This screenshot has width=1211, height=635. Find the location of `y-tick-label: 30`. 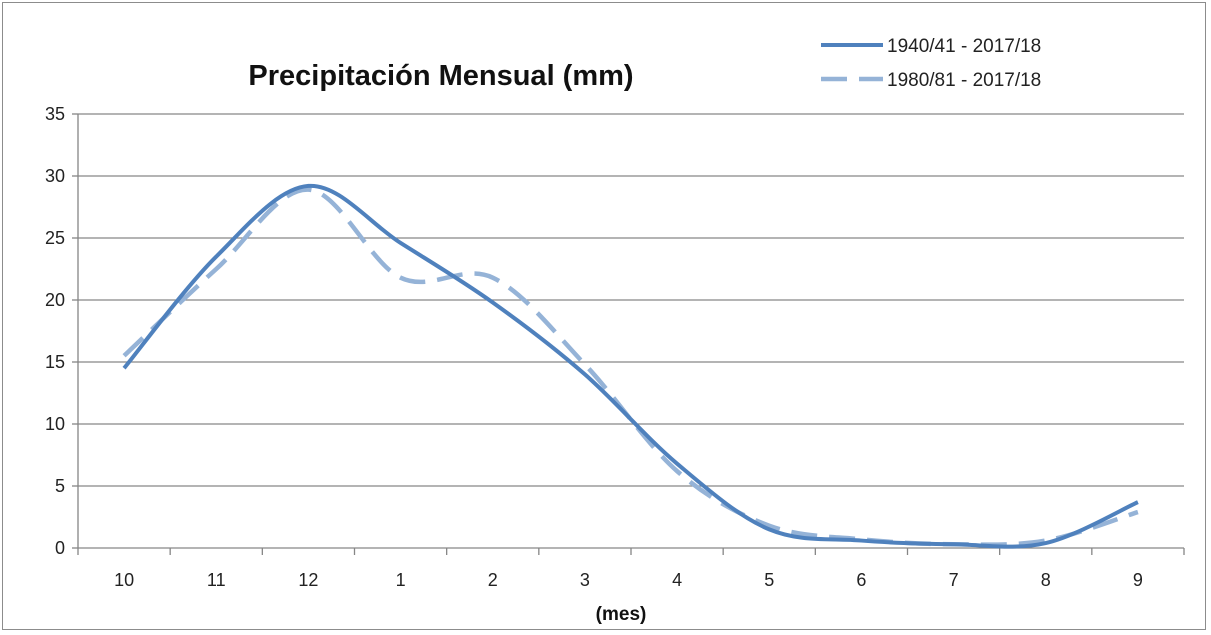

y-tick-label: 30 is located at coordinates (55, 176).